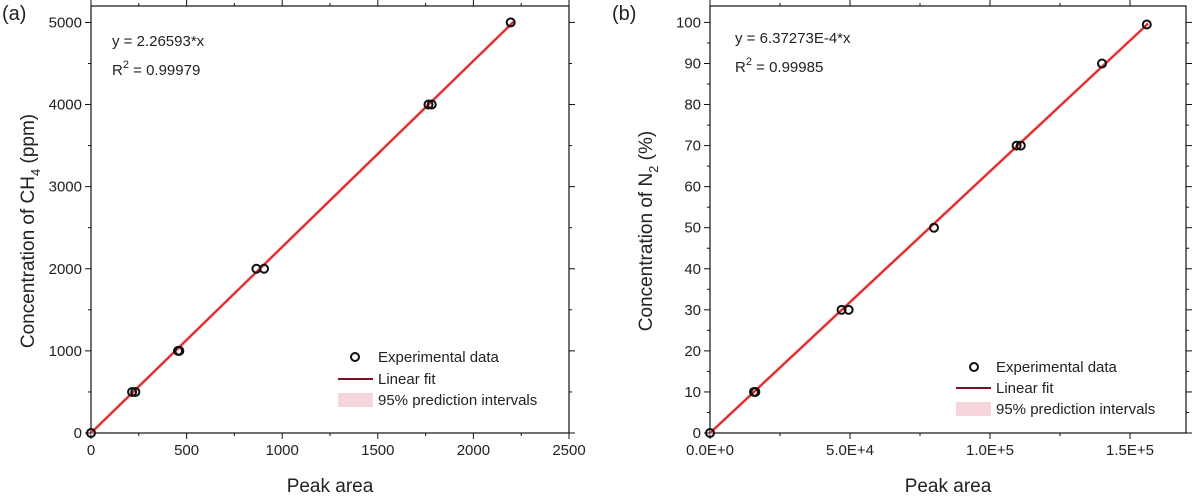 The height and width of the screenshot is (498, 1200). Describe the element at coordinates (688, 22) in the screenshot. I see `y-tick-label: 100` at that location.